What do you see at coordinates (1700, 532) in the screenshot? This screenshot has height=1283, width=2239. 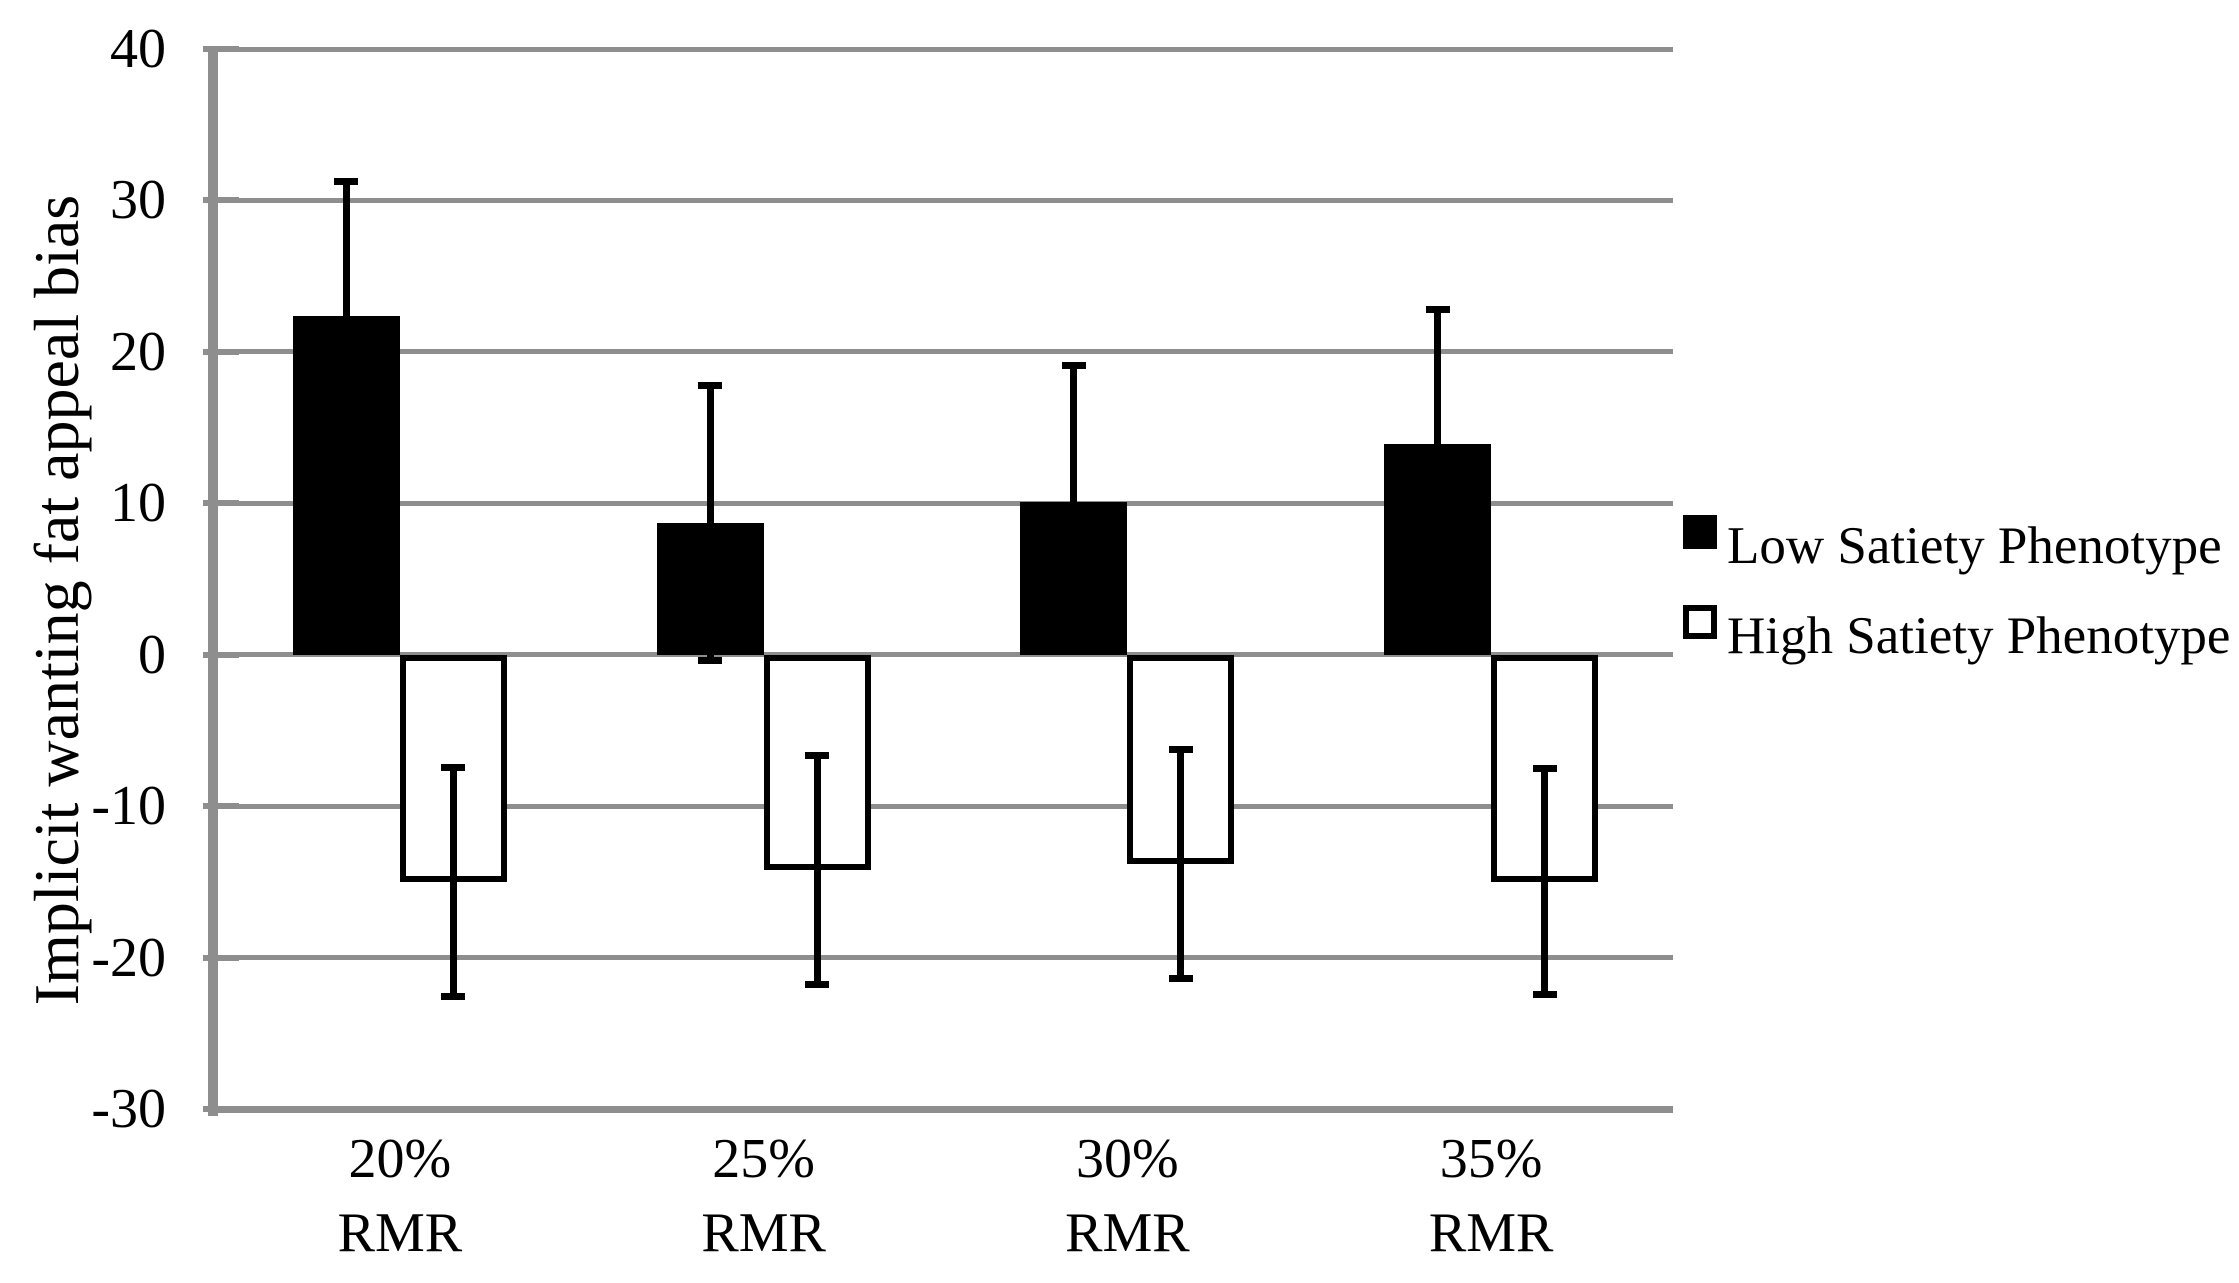 I see `legend-swatch-low-satiety` at bounding box center [1700, 532].